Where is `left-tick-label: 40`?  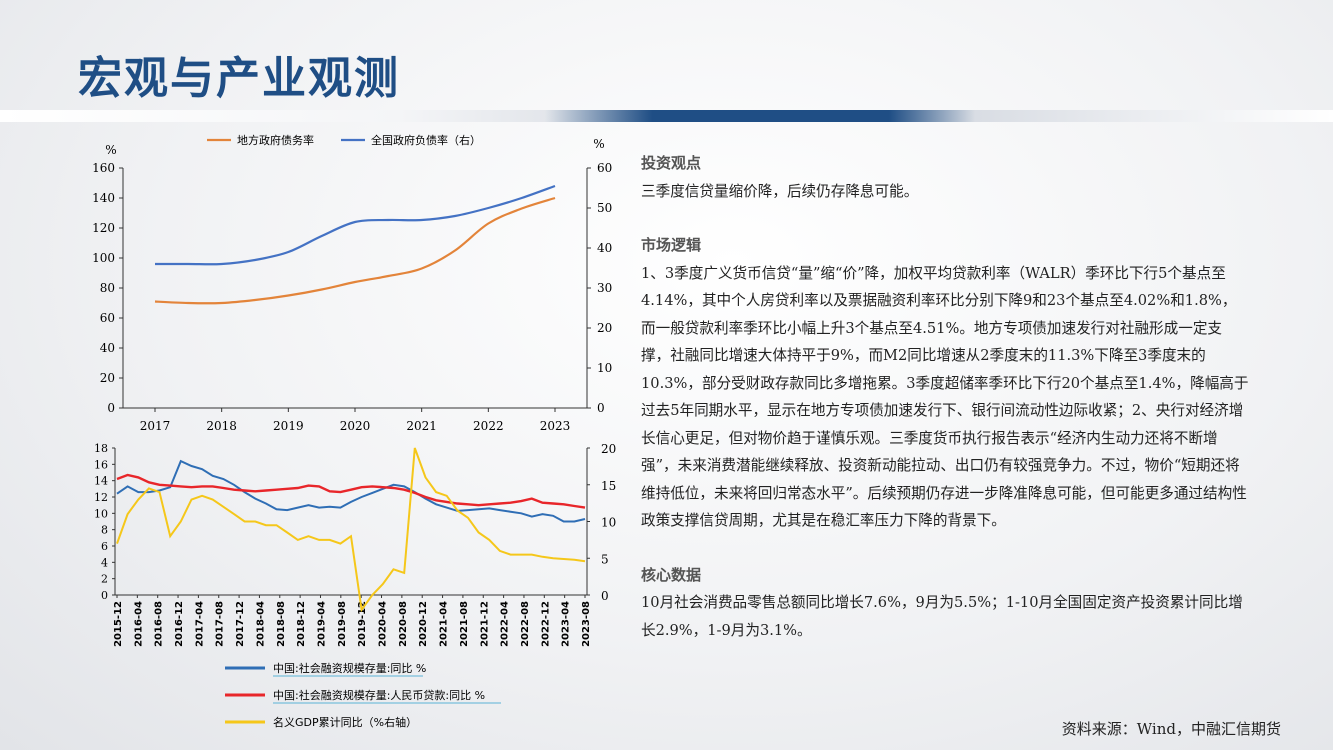 left-tick-label: 40 is located at coordinates (107, 348).